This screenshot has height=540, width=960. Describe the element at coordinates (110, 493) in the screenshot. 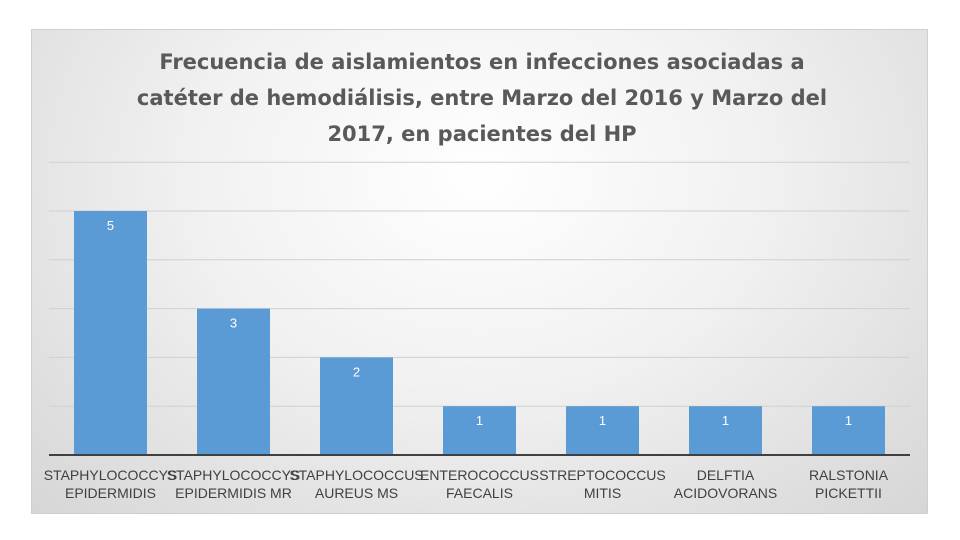

I see `category-label: EPIDERMIDIS` at that location.